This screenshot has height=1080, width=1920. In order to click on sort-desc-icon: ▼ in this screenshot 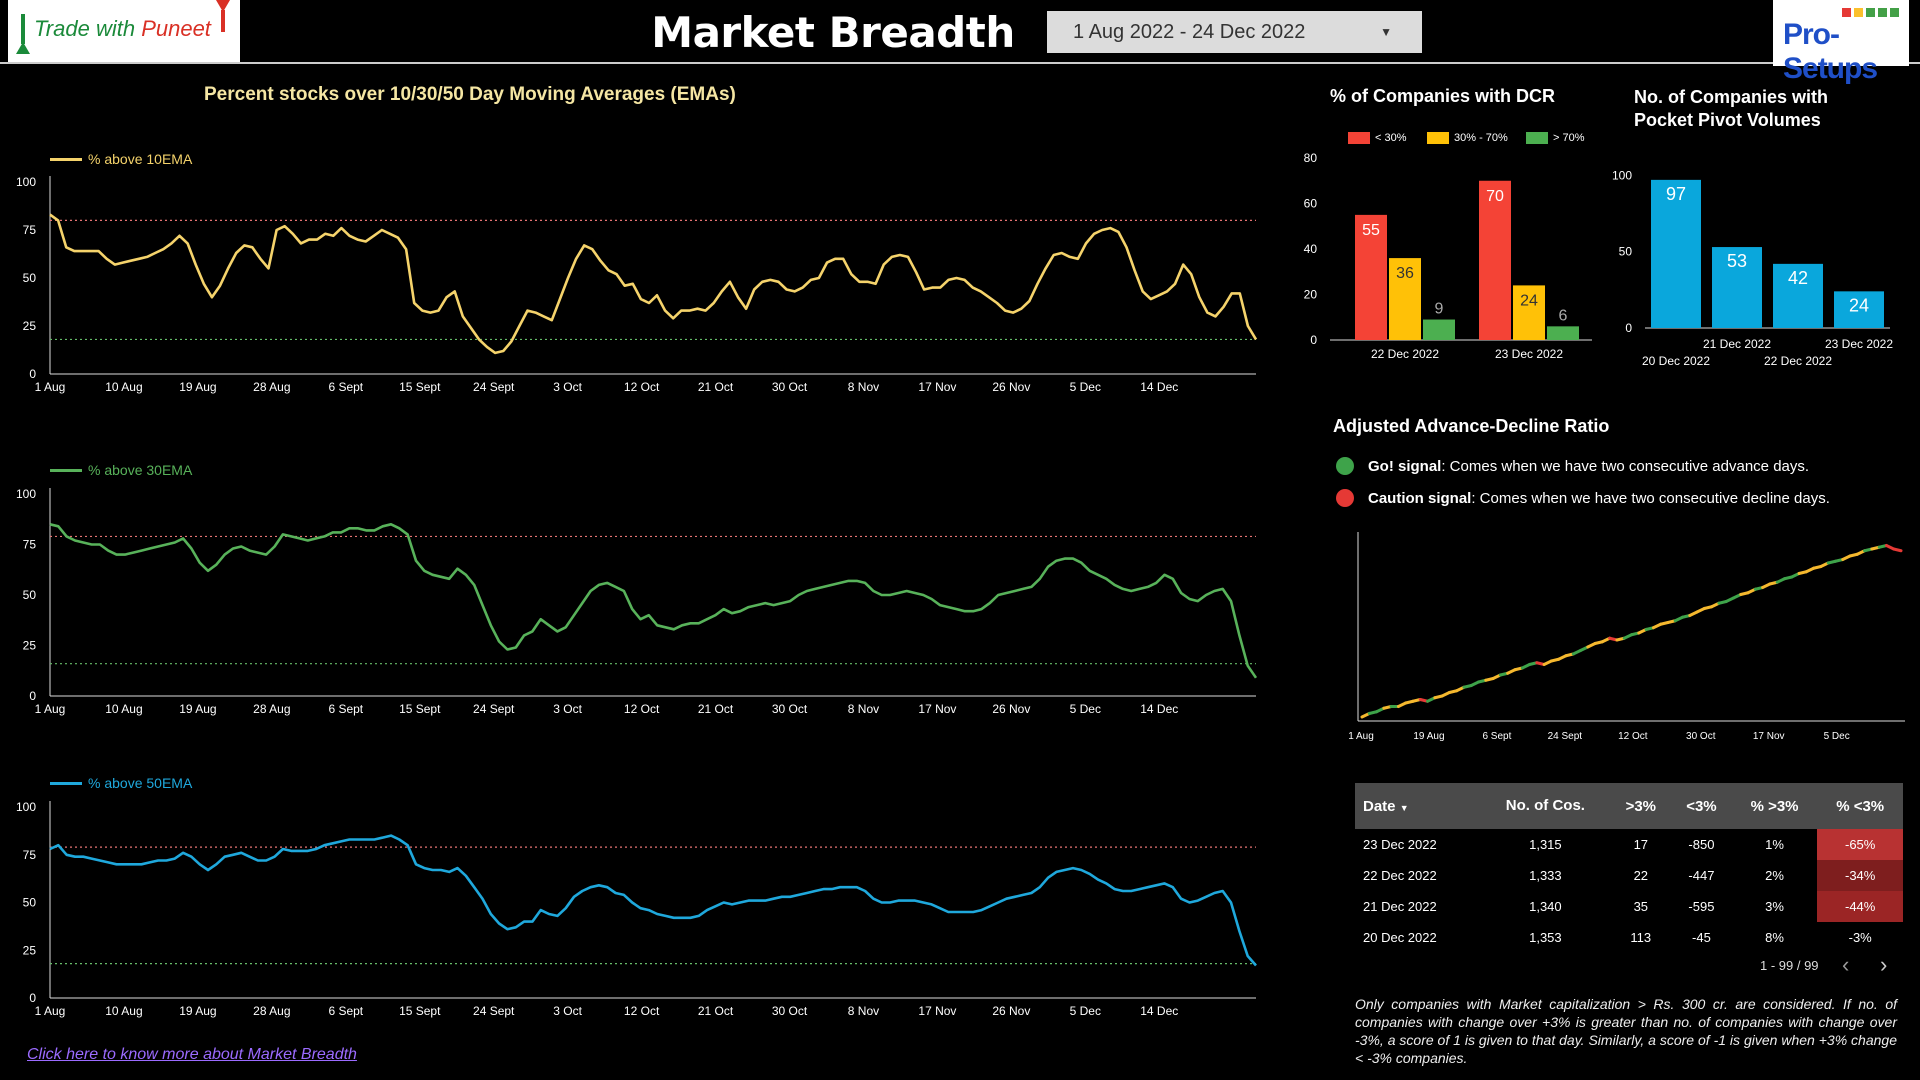, I will do `click(1404, 807)`.